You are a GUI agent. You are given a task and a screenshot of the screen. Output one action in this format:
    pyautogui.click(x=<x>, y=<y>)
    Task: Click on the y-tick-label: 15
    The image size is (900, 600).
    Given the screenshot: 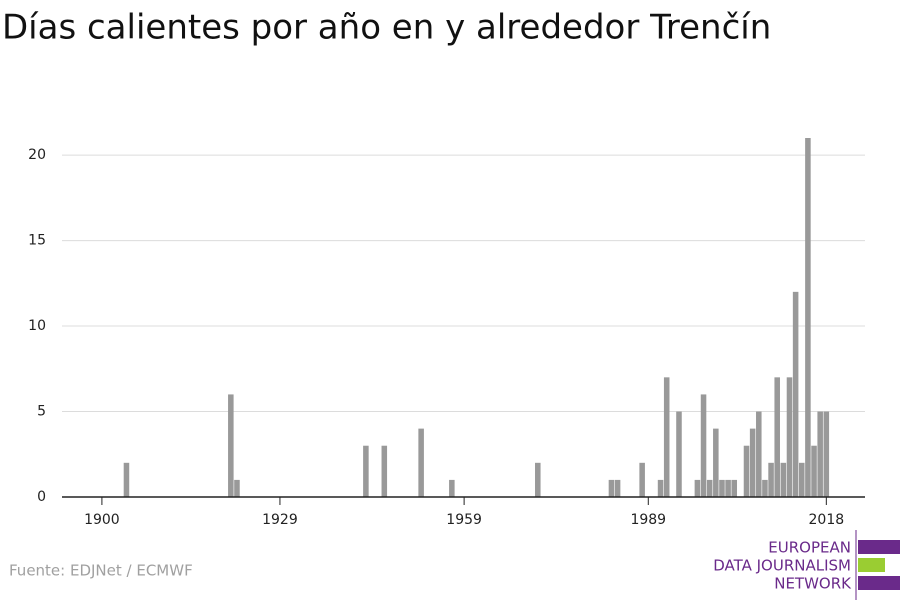 What is the action you would take?
    pyautogui.click(x=37, y=241)
    